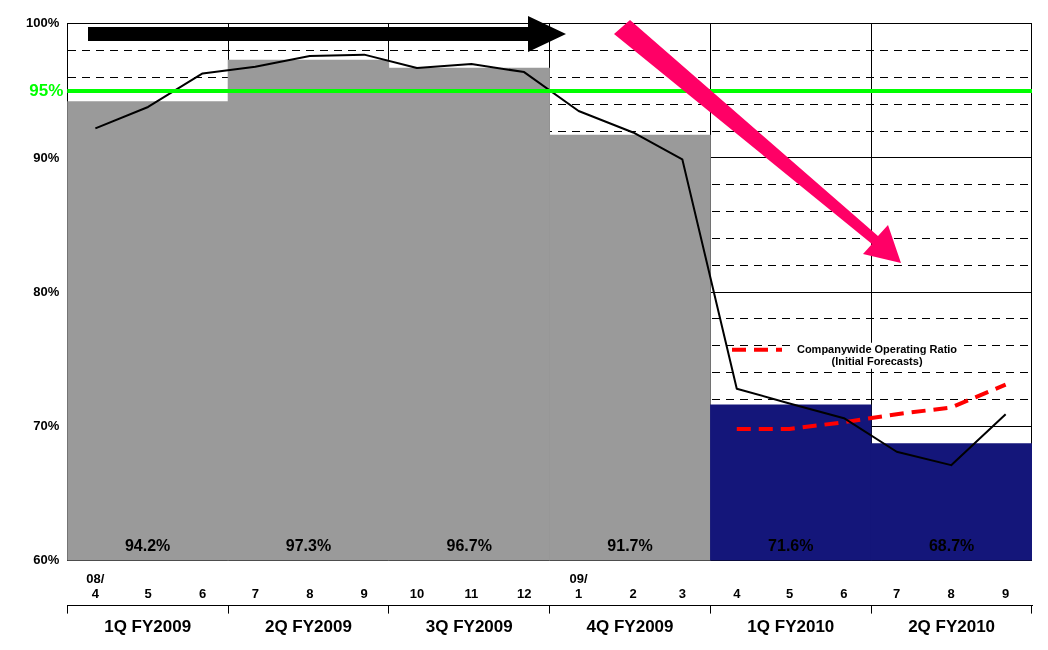  Describe the element at coordinates (633, 594) in the screenshot. I see `x2-tick-label: 2` at that location.